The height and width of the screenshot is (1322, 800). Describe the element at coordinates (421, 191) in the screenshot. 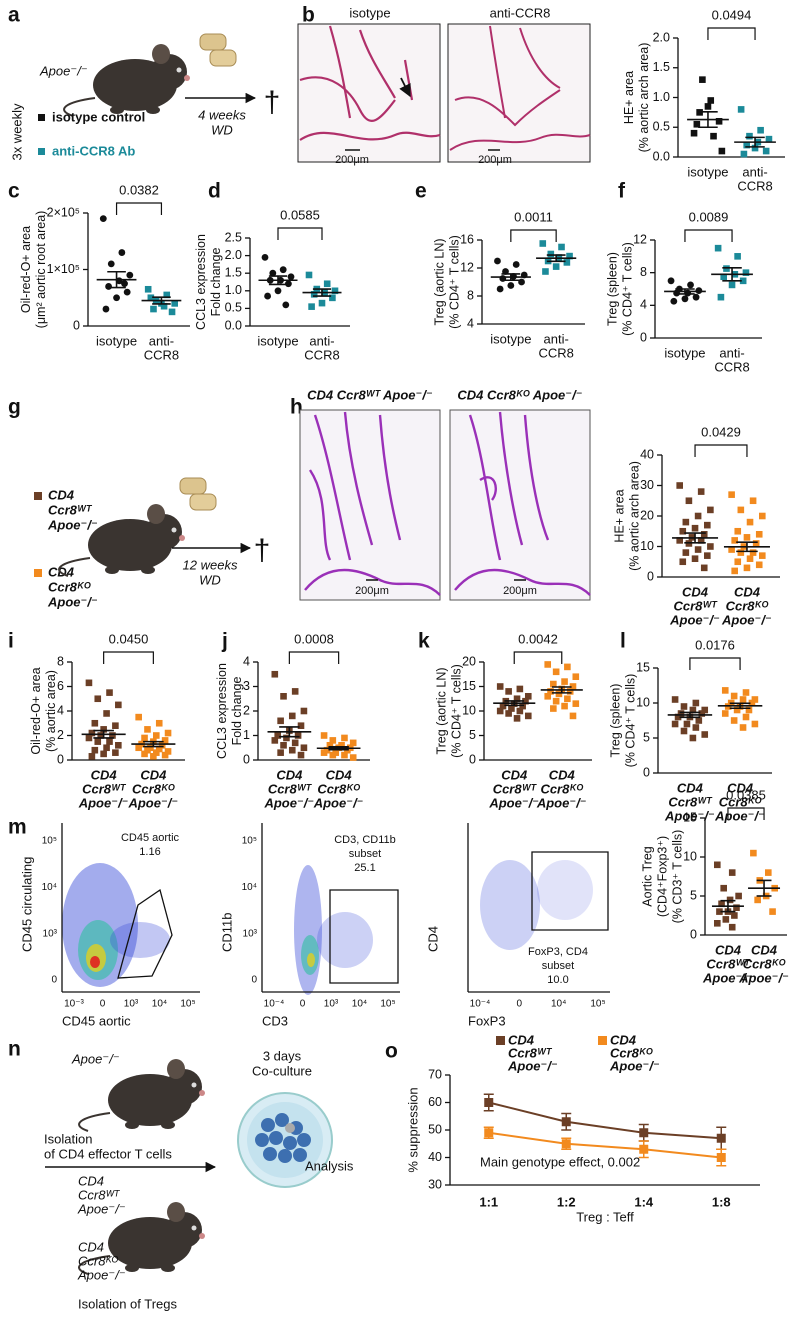

I see `panel-letter: e` at that location.